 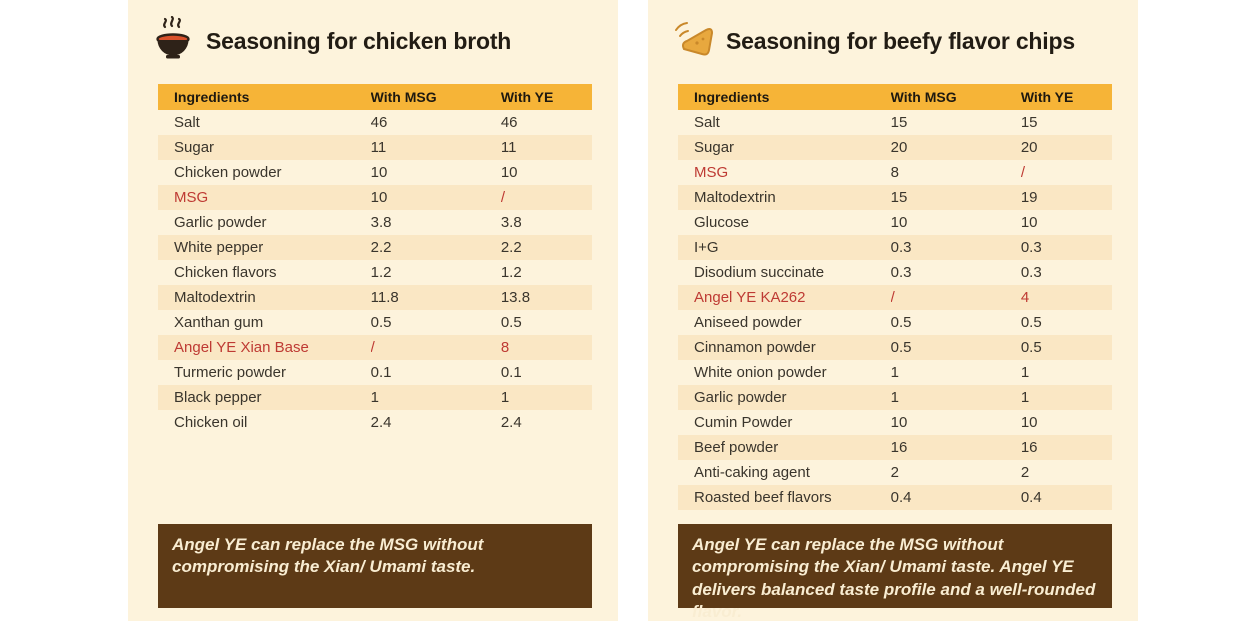 I want to click on table-row: Anti-caking agent 2 2, so click(x=895, y=472).